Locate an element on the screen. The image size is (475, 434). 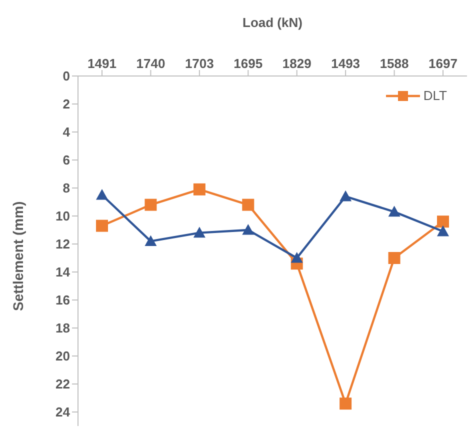
y-tick-label: 20 is located at coordinates (63, 356).